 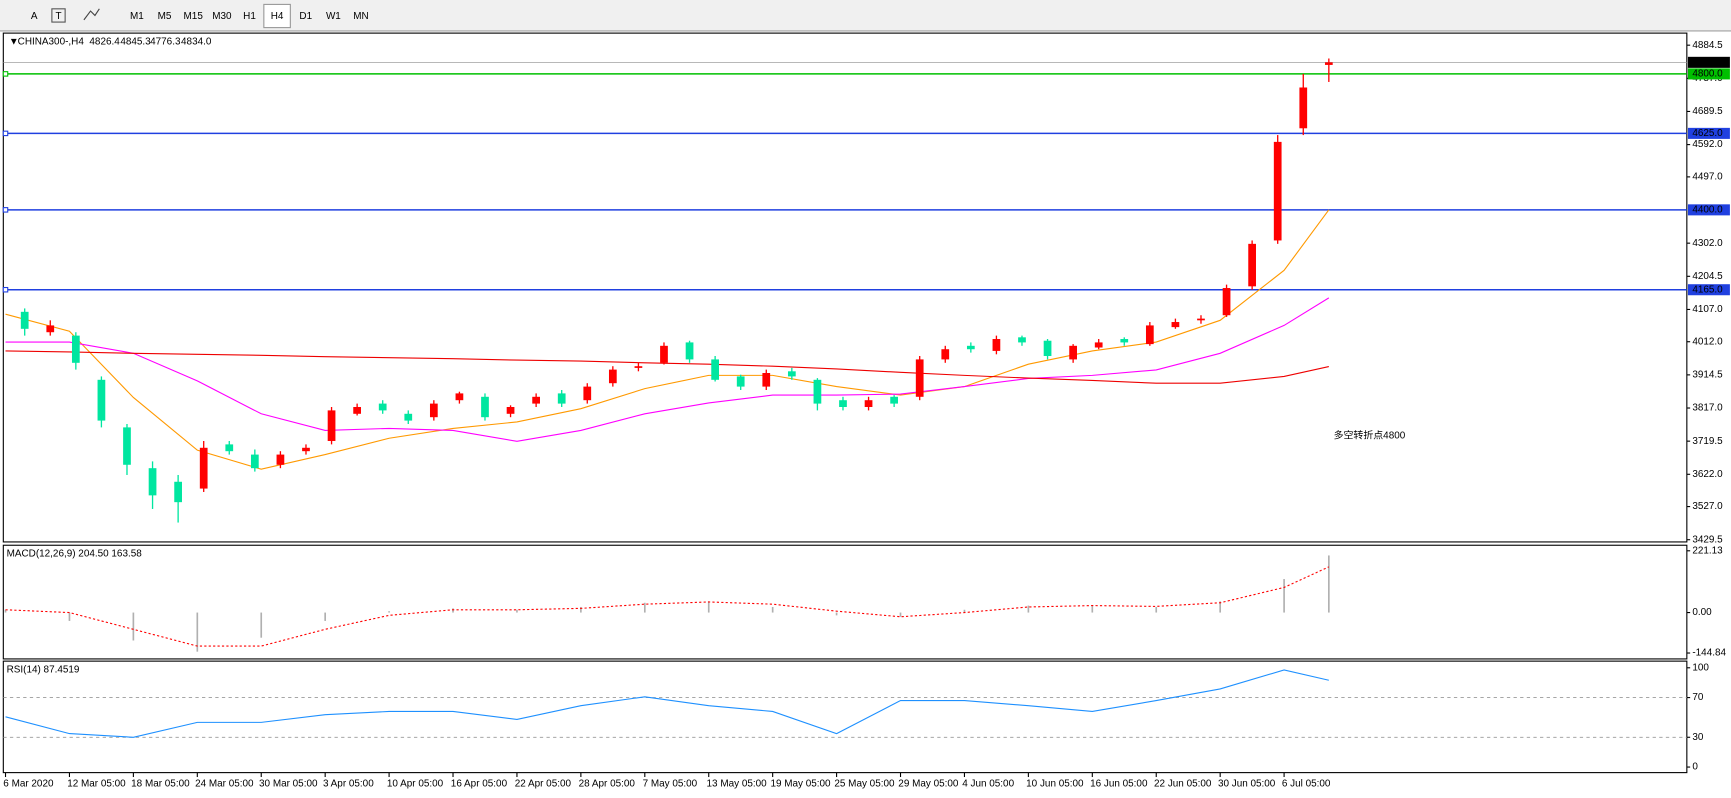 What do you see at coordinates (14, 42) in the screenshot?
I see `header-marker: ▼` at bounding box center [14, 42].